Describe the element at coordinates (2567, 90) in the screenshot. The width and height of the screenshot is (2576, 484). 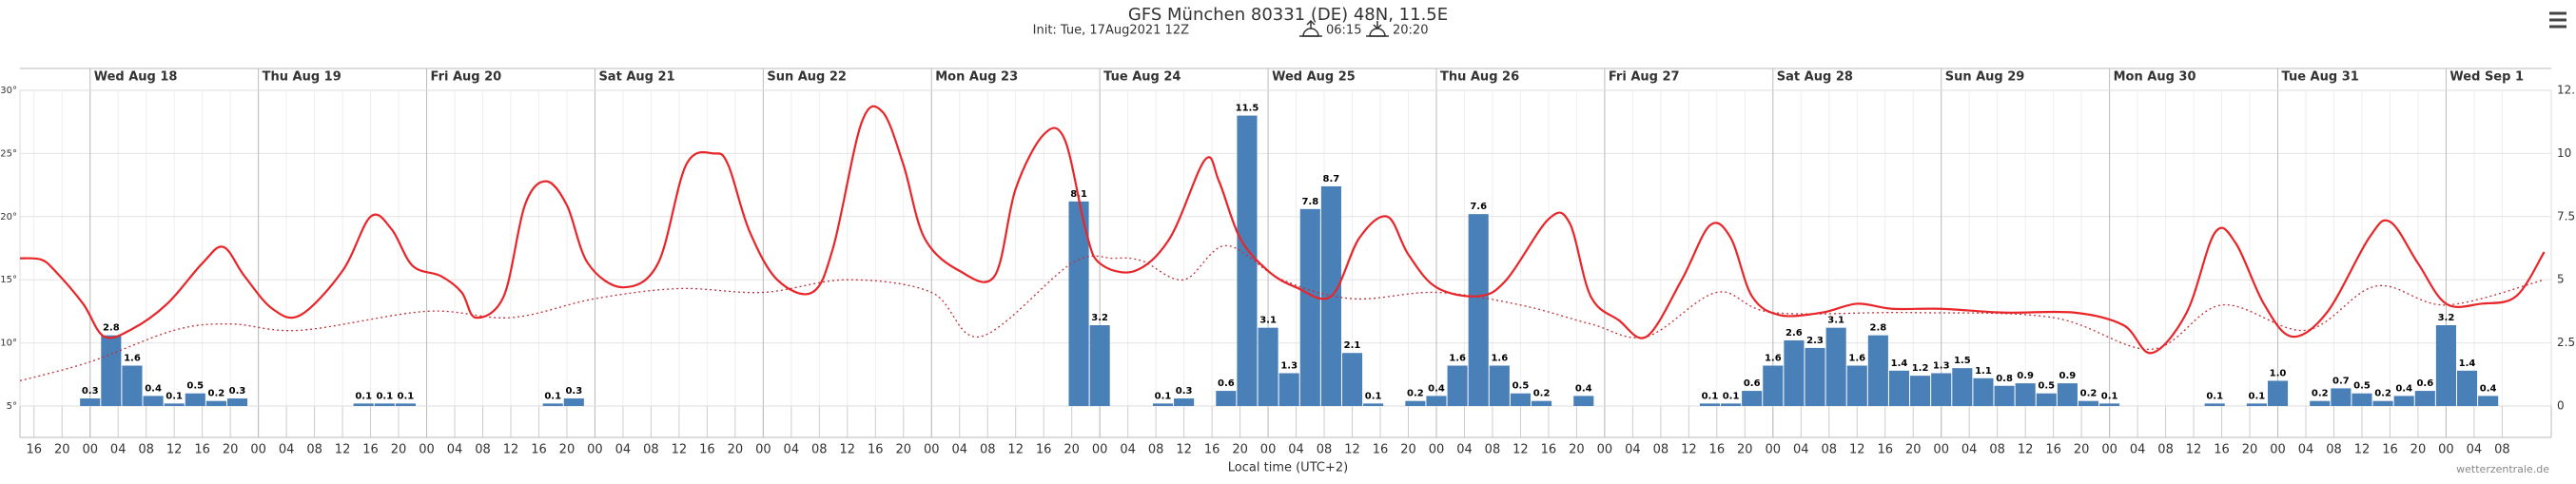
I see `y2-tick-label: 12.5` at that location.